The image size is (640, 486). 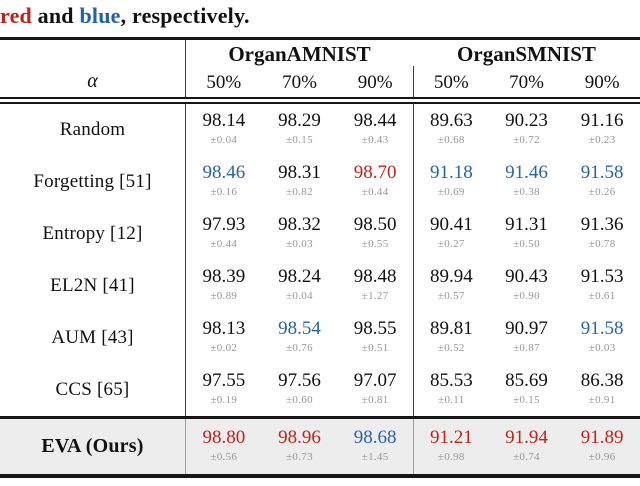 What do you see at coordinates (526, 244) in the screenshot?
I see `std-deviation: ±0.50` at bounding box center [526, 244].